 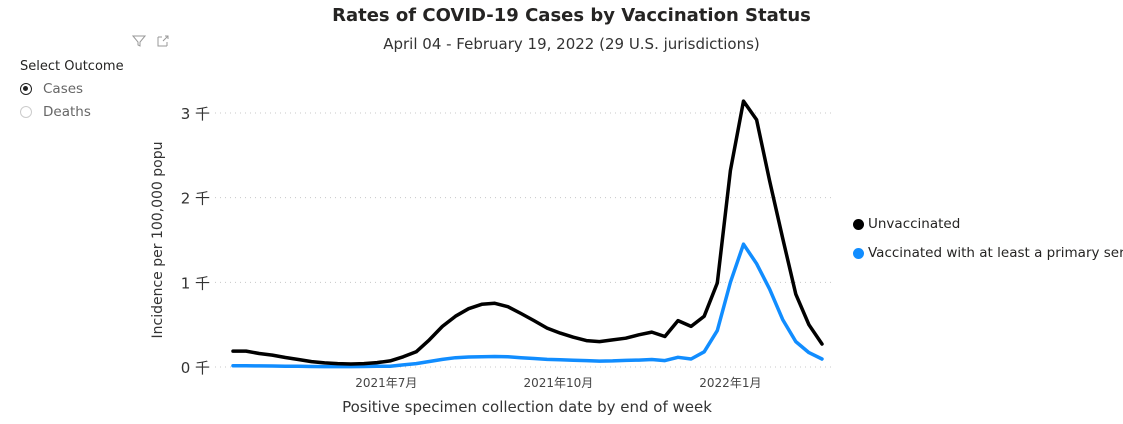 I want to click on x-tick-label: 2021年10月, so click(x=558, y=383).